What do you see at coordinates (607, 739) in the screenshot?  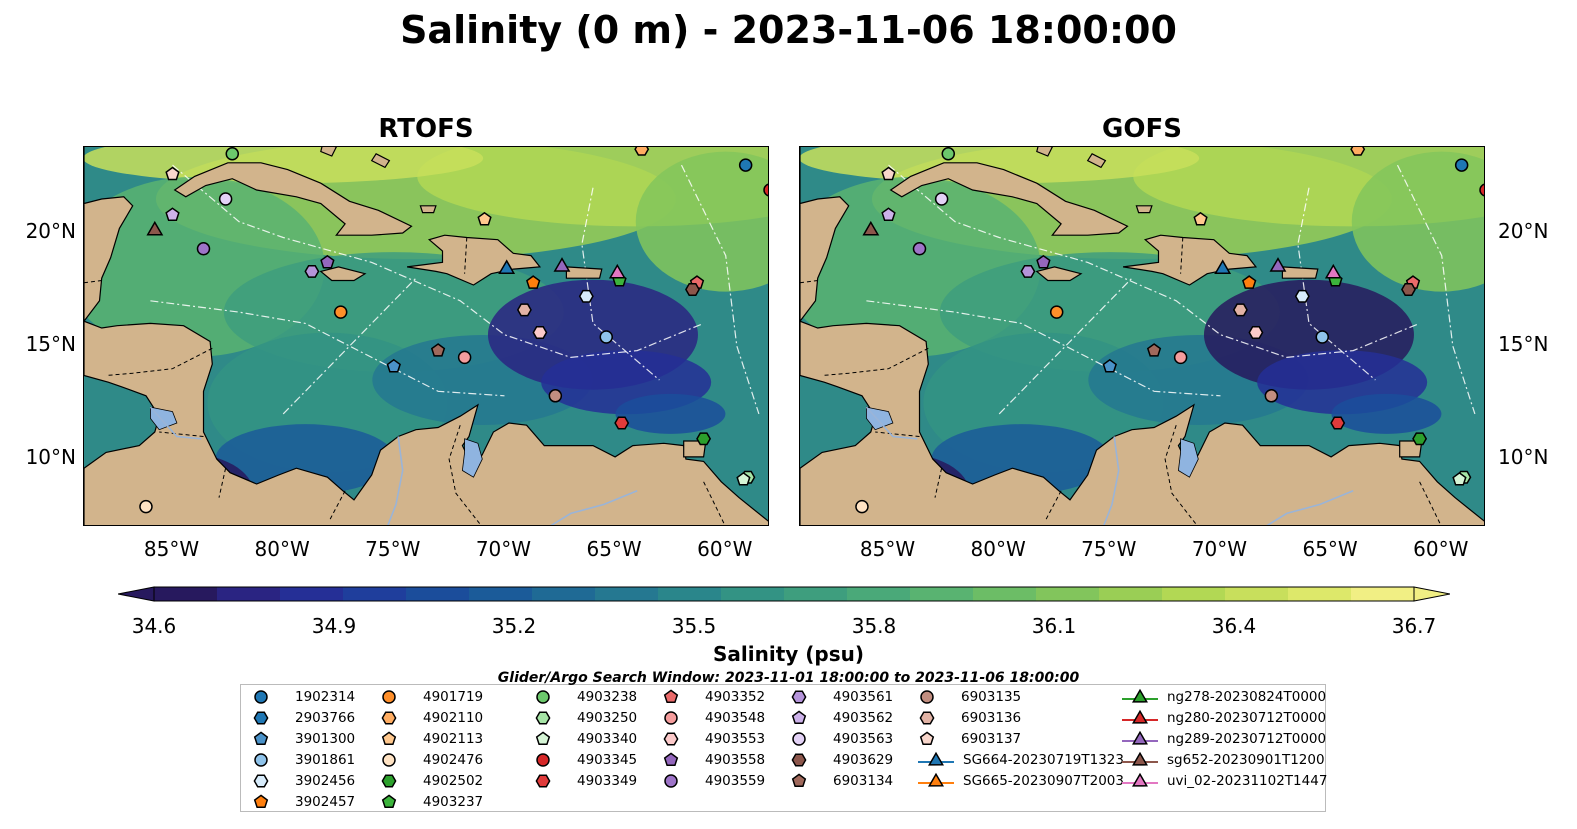 I see `legend-label: 4903340` at bounding box center [607, 739].